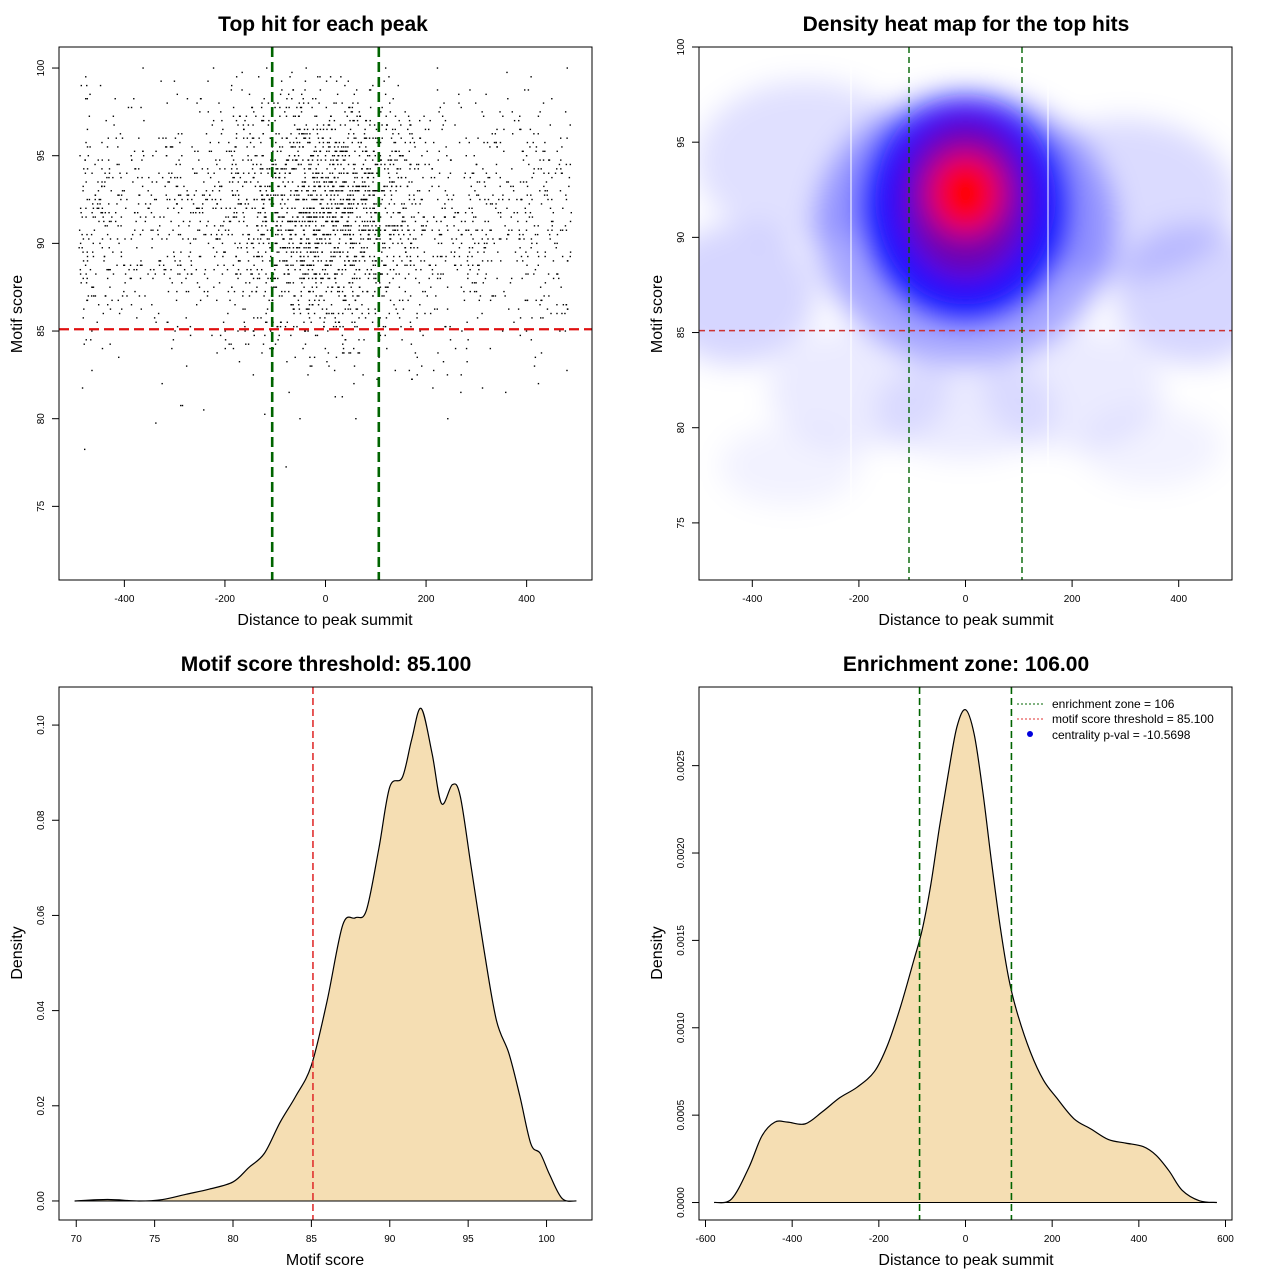 The height and width of the screenshot is (1280, 1280). Describe the element at coordinates (41, 243) in the screenshot. I see `scatter-y-tick-label: 90` at that location.